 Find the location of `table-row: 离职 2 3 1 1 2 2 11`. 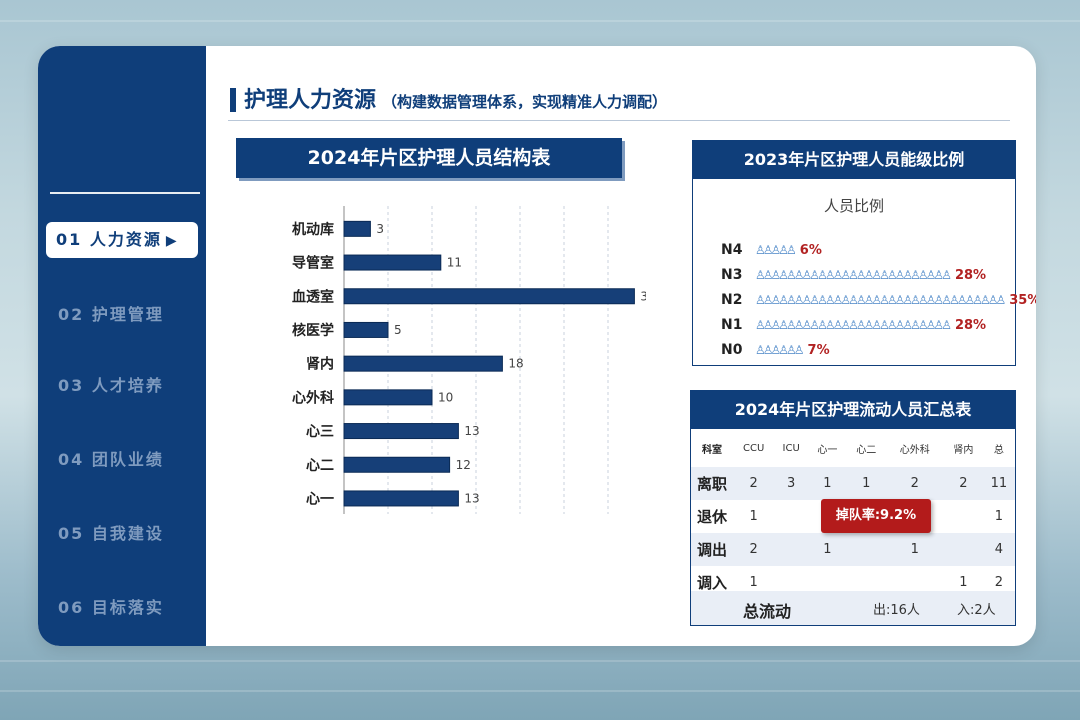

table-row: 离职 2 3 1 1 2 2 11 is located at coordinates (853, 483).